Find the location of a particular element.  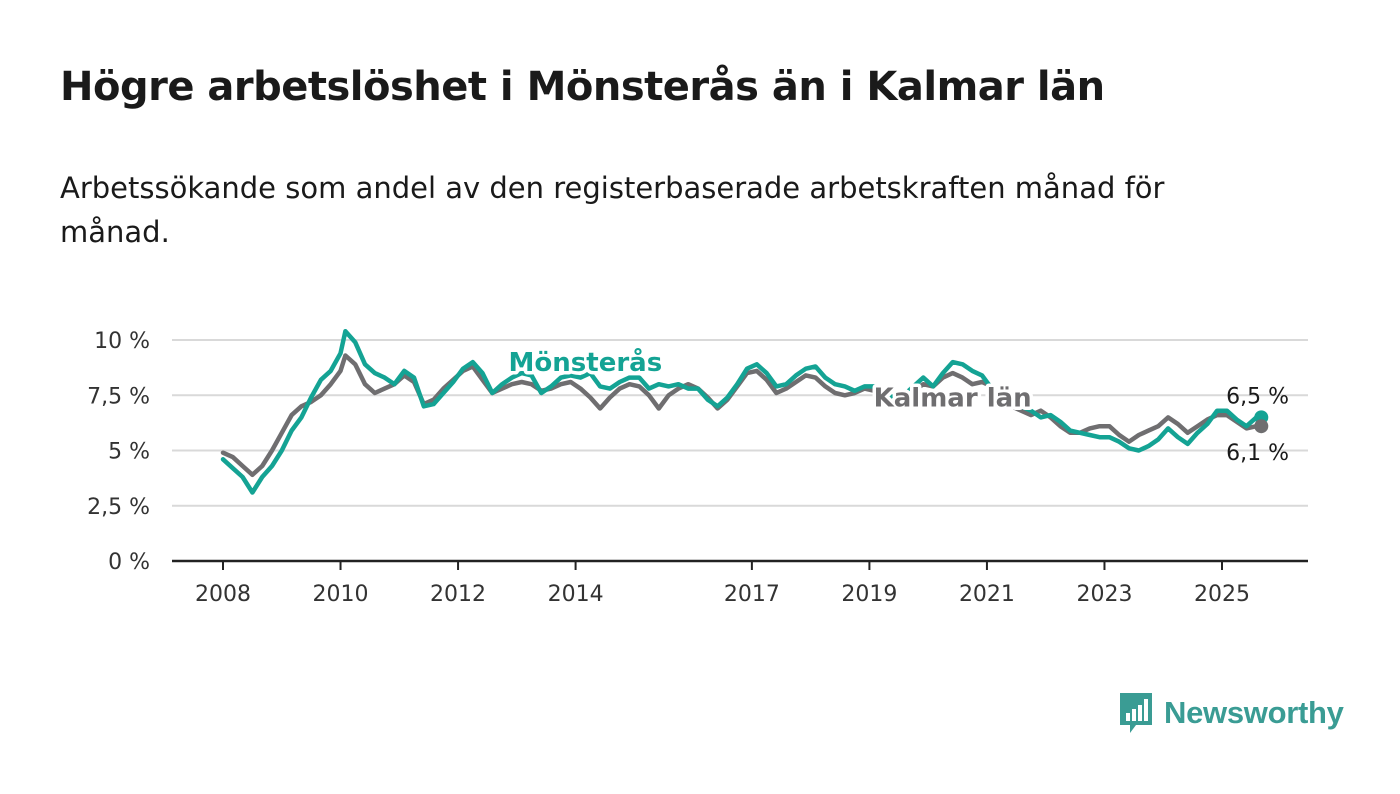

newsworthy-logo: Newsworthy is located at coordinates (1231, 713).